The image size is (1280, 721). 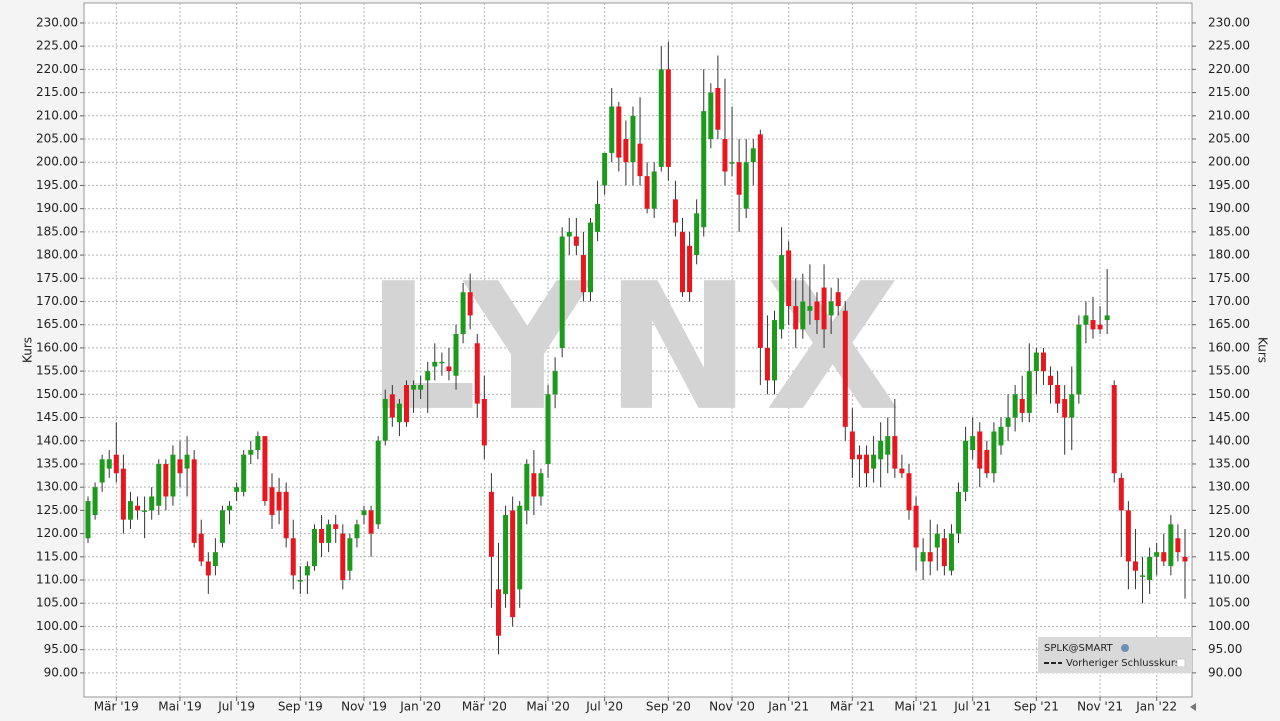 What do you see at coordinates (1125, 648) in the screenshot?
I see `legend-icon` at bounding box center [1125, 648].